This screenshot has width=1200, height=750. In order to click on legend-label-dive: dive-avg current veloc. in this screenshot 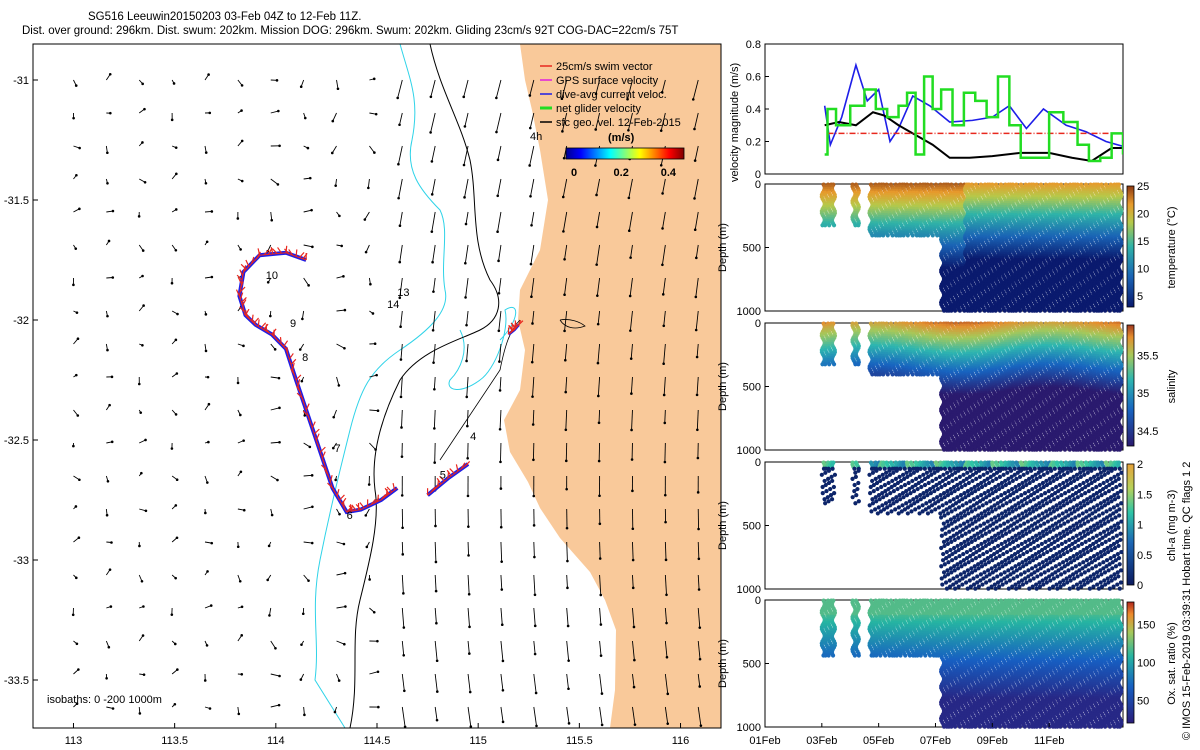, I will do `click(611, 95)`.